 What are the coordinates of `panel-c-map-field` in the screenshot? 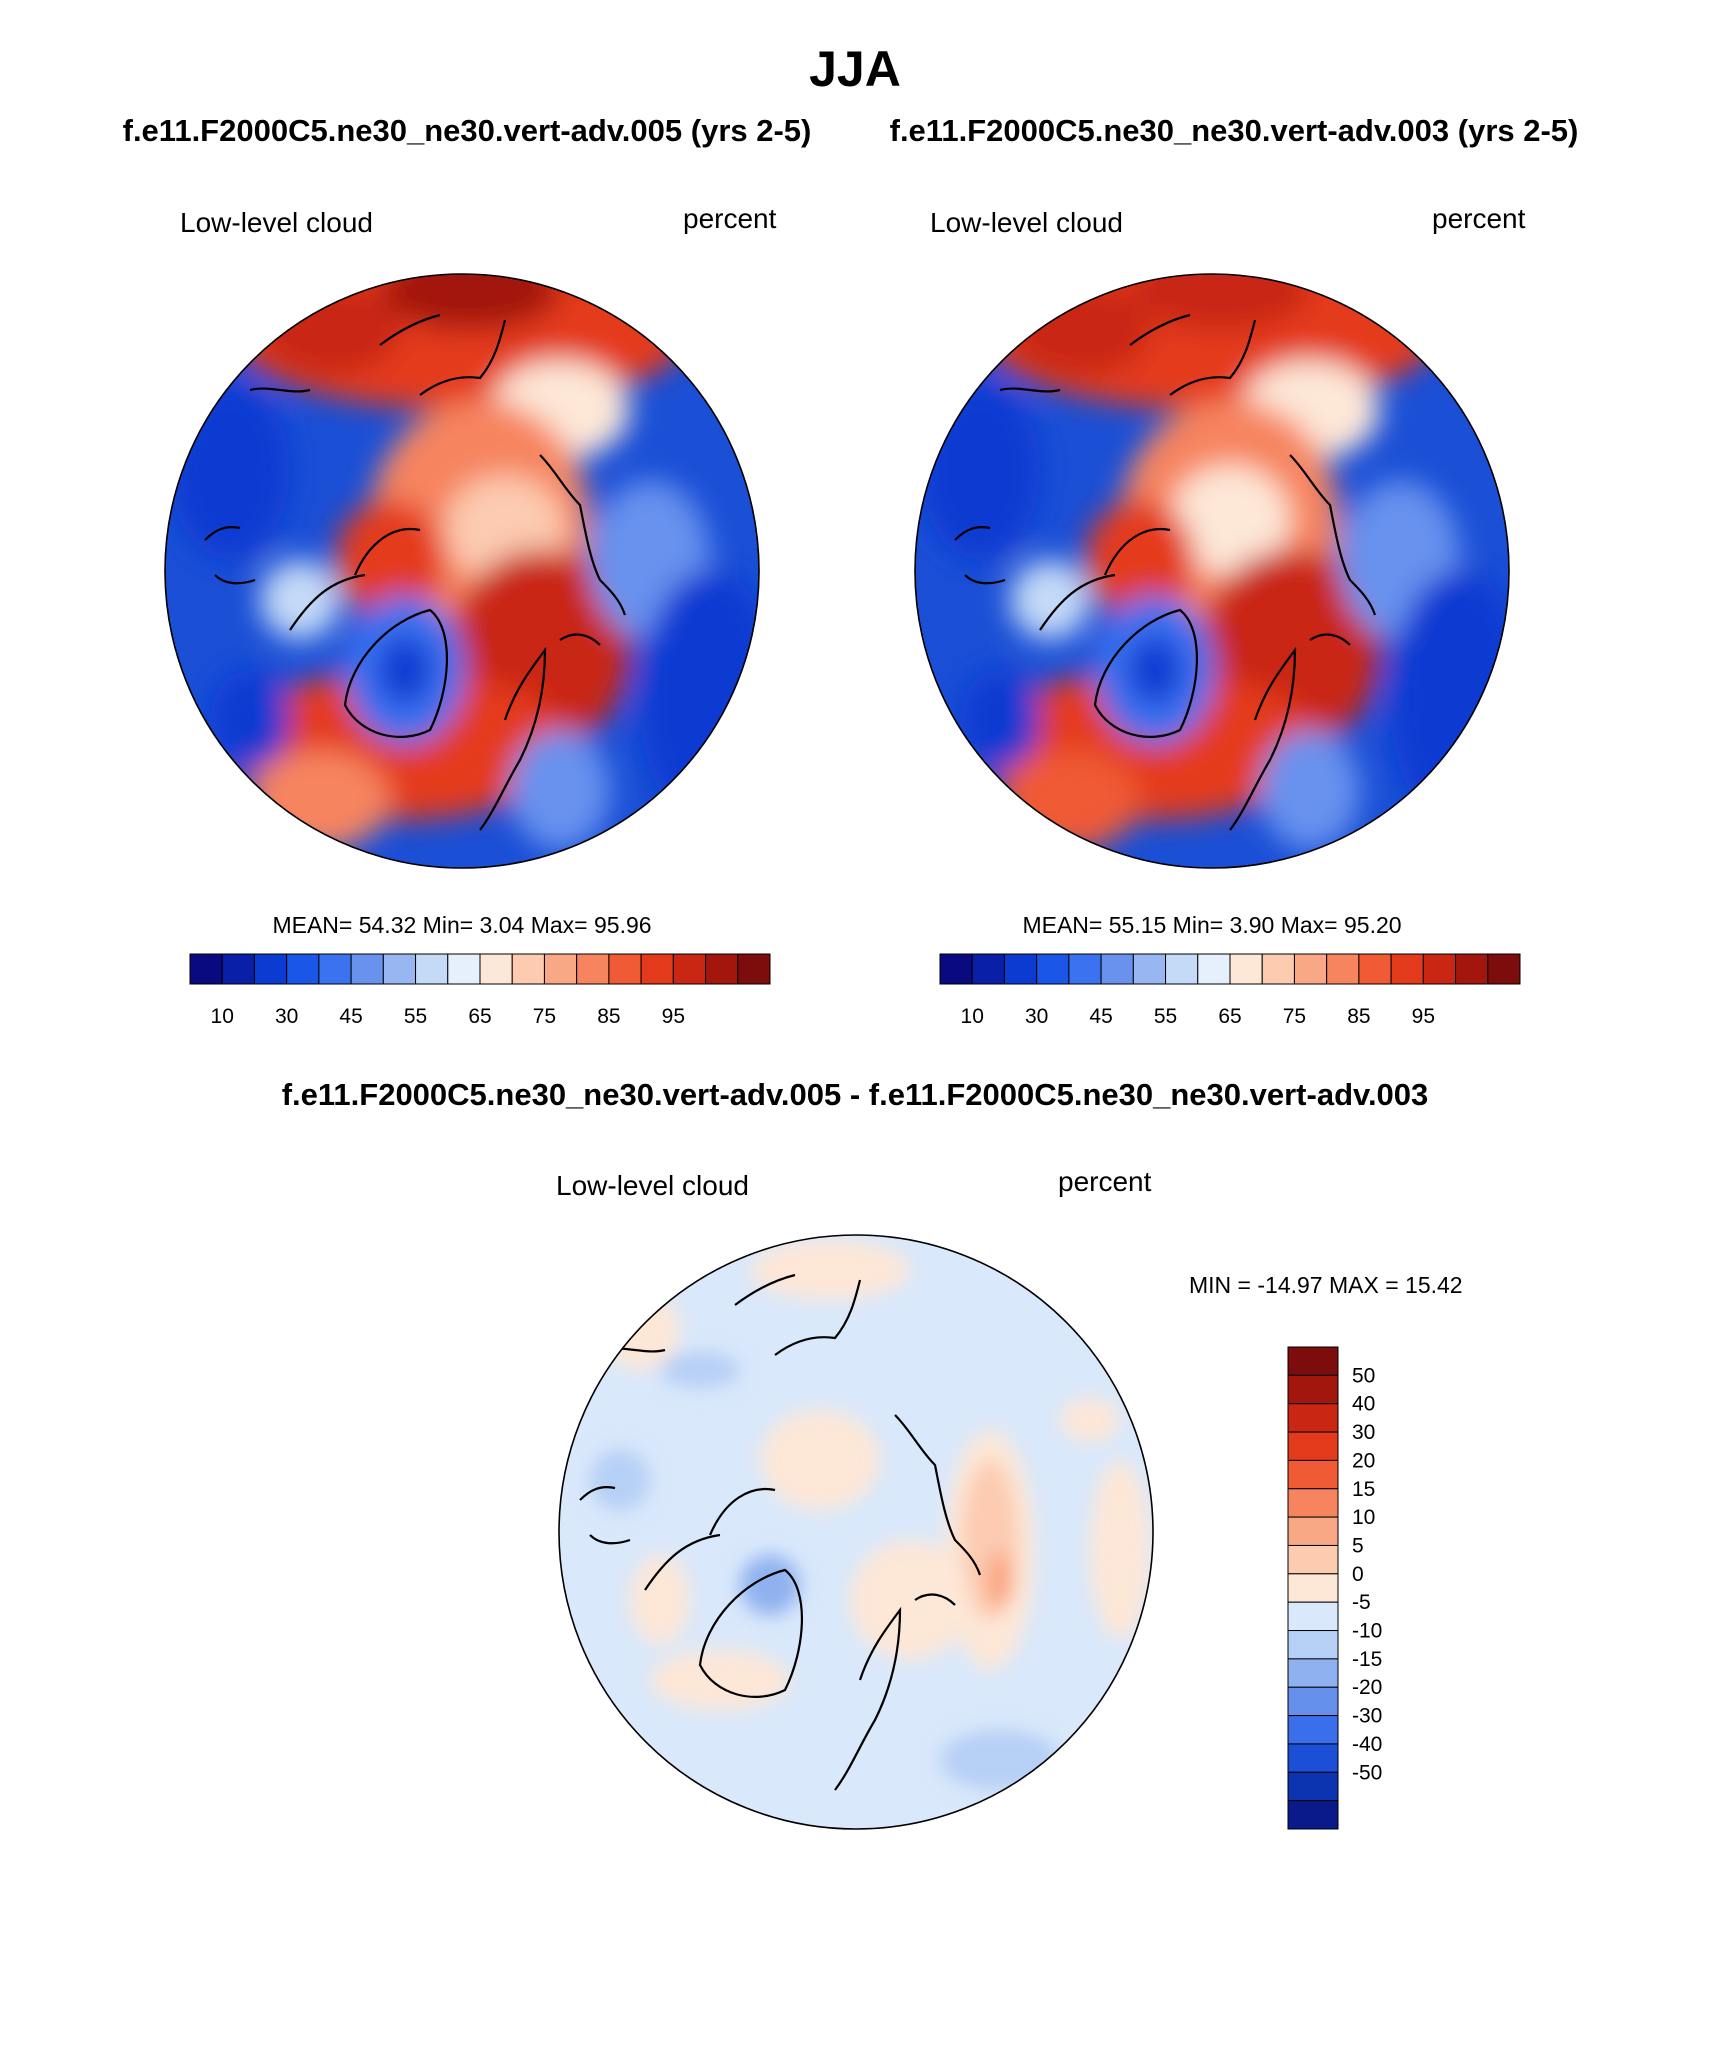 It's located at (856, 1532).